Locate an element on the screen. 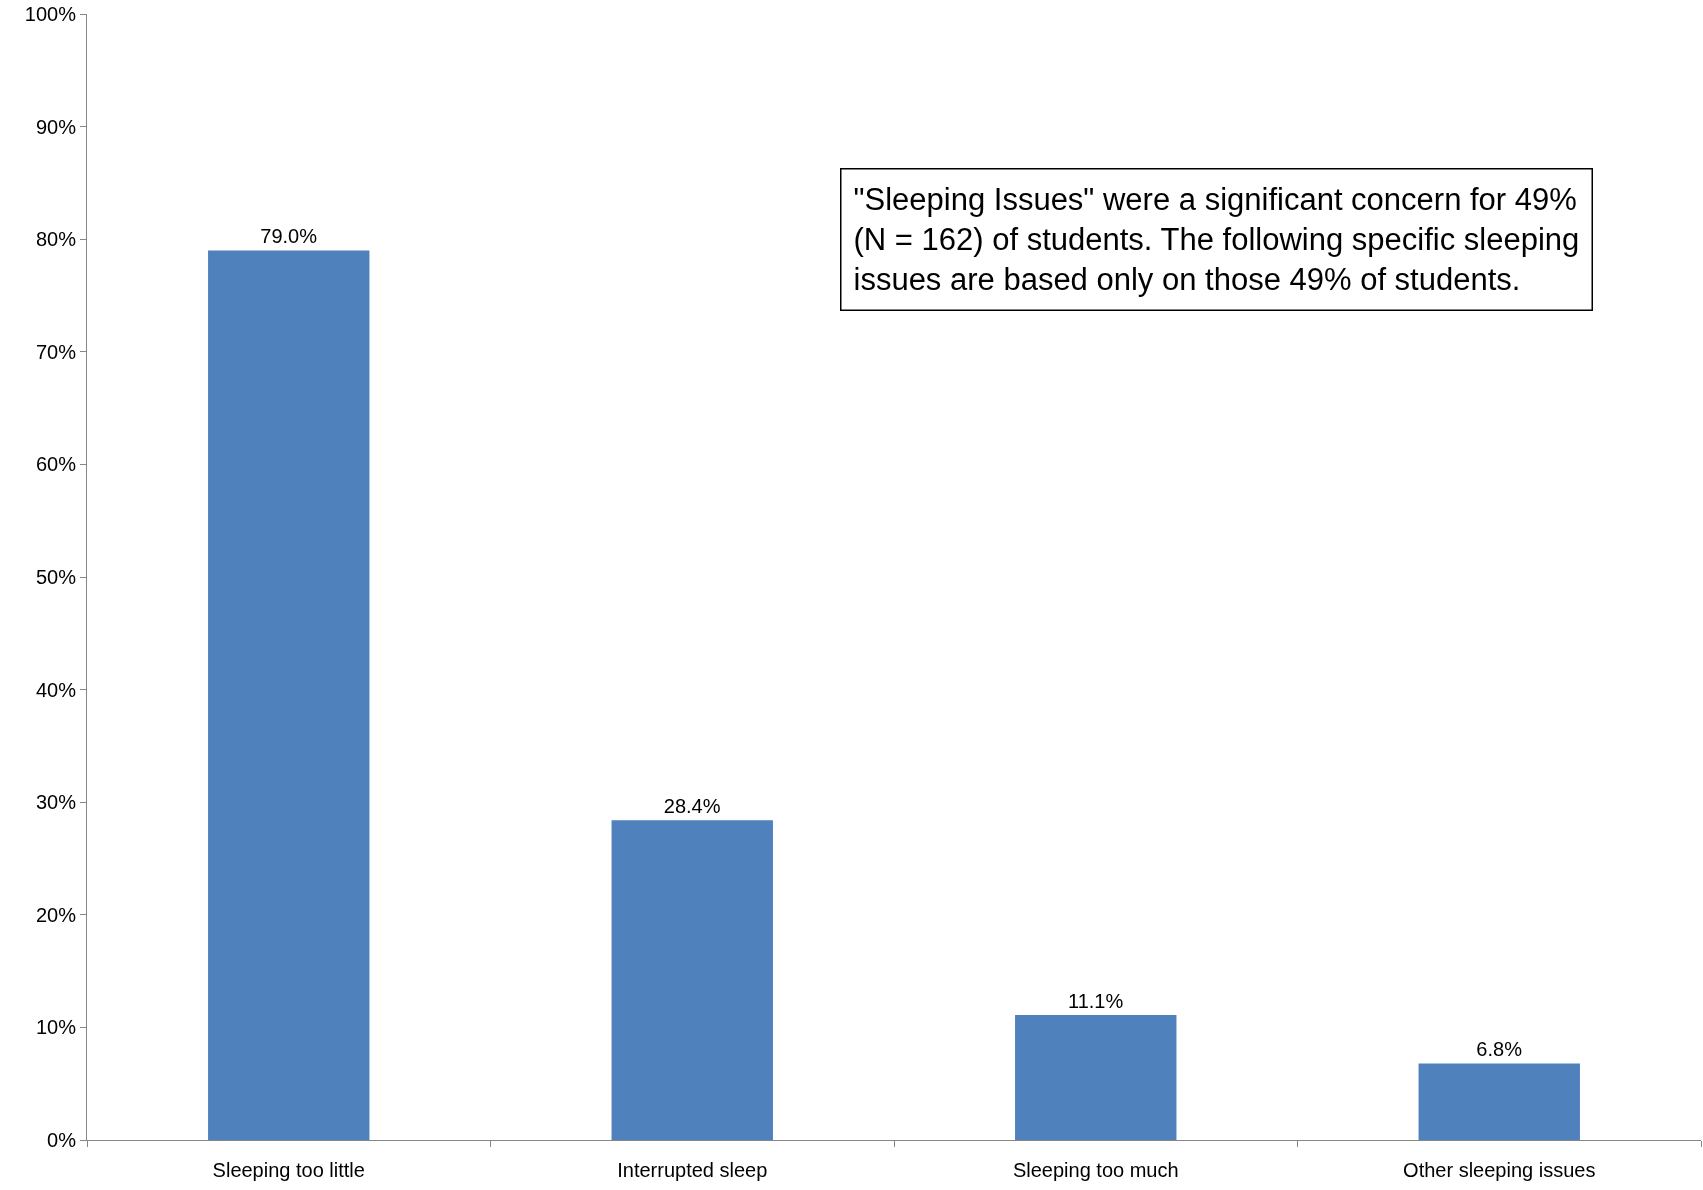  y-tick-label: 10% is located at coordinates (56, 1027).